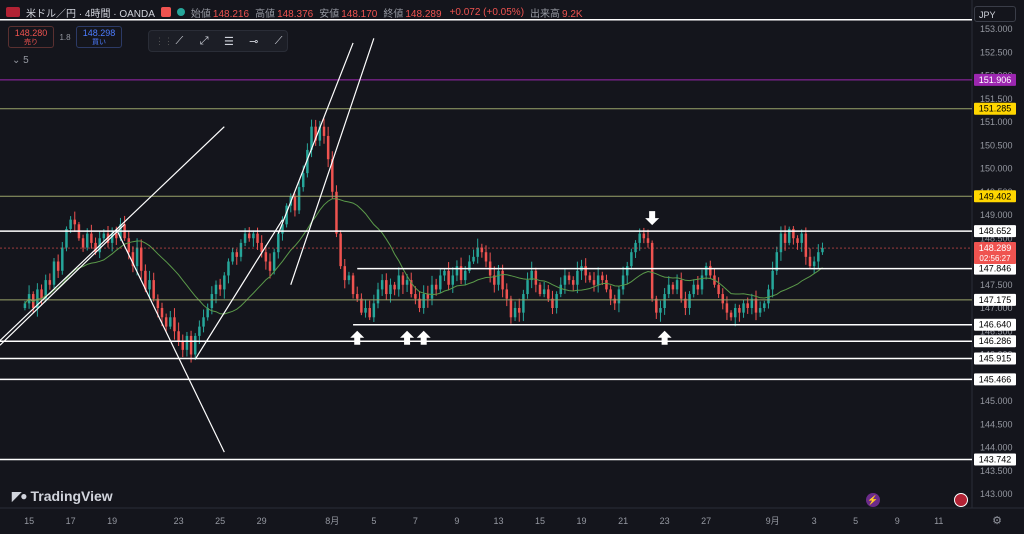 This screenshot has height=534, width=1024. What do you see at coordinates (773, 521) in the screenshot?
I see `x-tick-label: 9月` at bounding box center [773, 521].